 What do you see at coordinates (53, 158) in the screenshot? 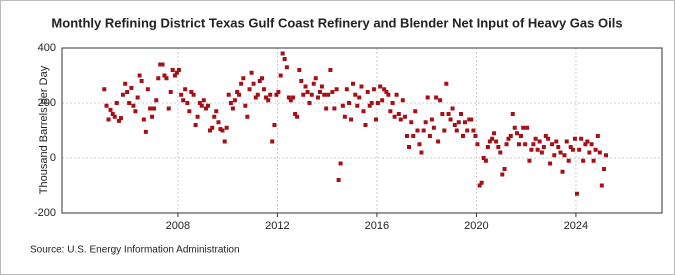
I see `y-tick-label: 0` at bounding box center [53, 158].